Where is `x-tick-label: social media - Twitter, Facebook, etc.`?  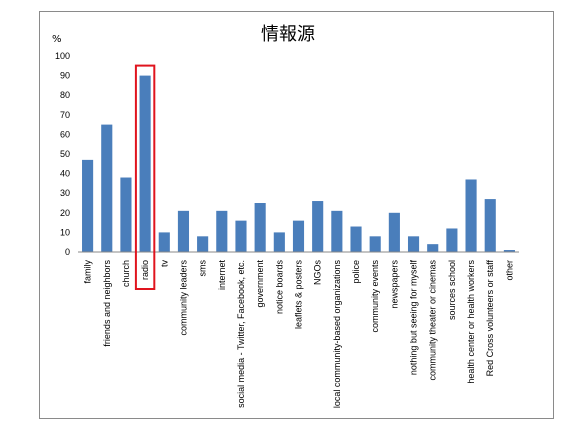 x-tick-label: social media - Twitter, Facebook, etc. is located at coordinates (241, 334).